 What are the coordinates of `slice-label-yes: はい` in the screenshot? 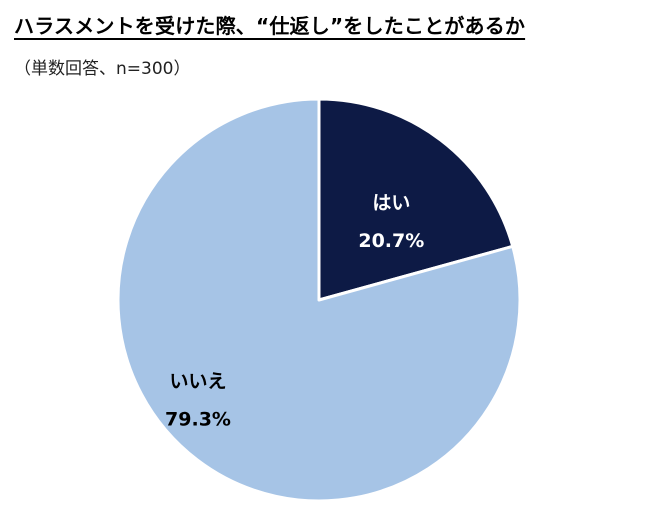 It's located at (391, 203).